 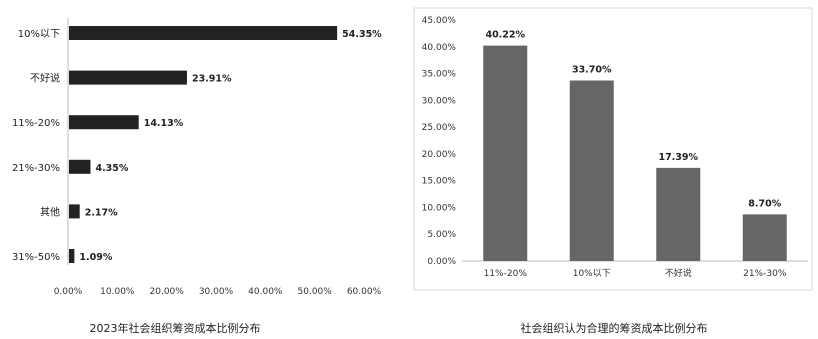 I want to click on right-category-label: 21%-30%, so click(x=765, y=274).